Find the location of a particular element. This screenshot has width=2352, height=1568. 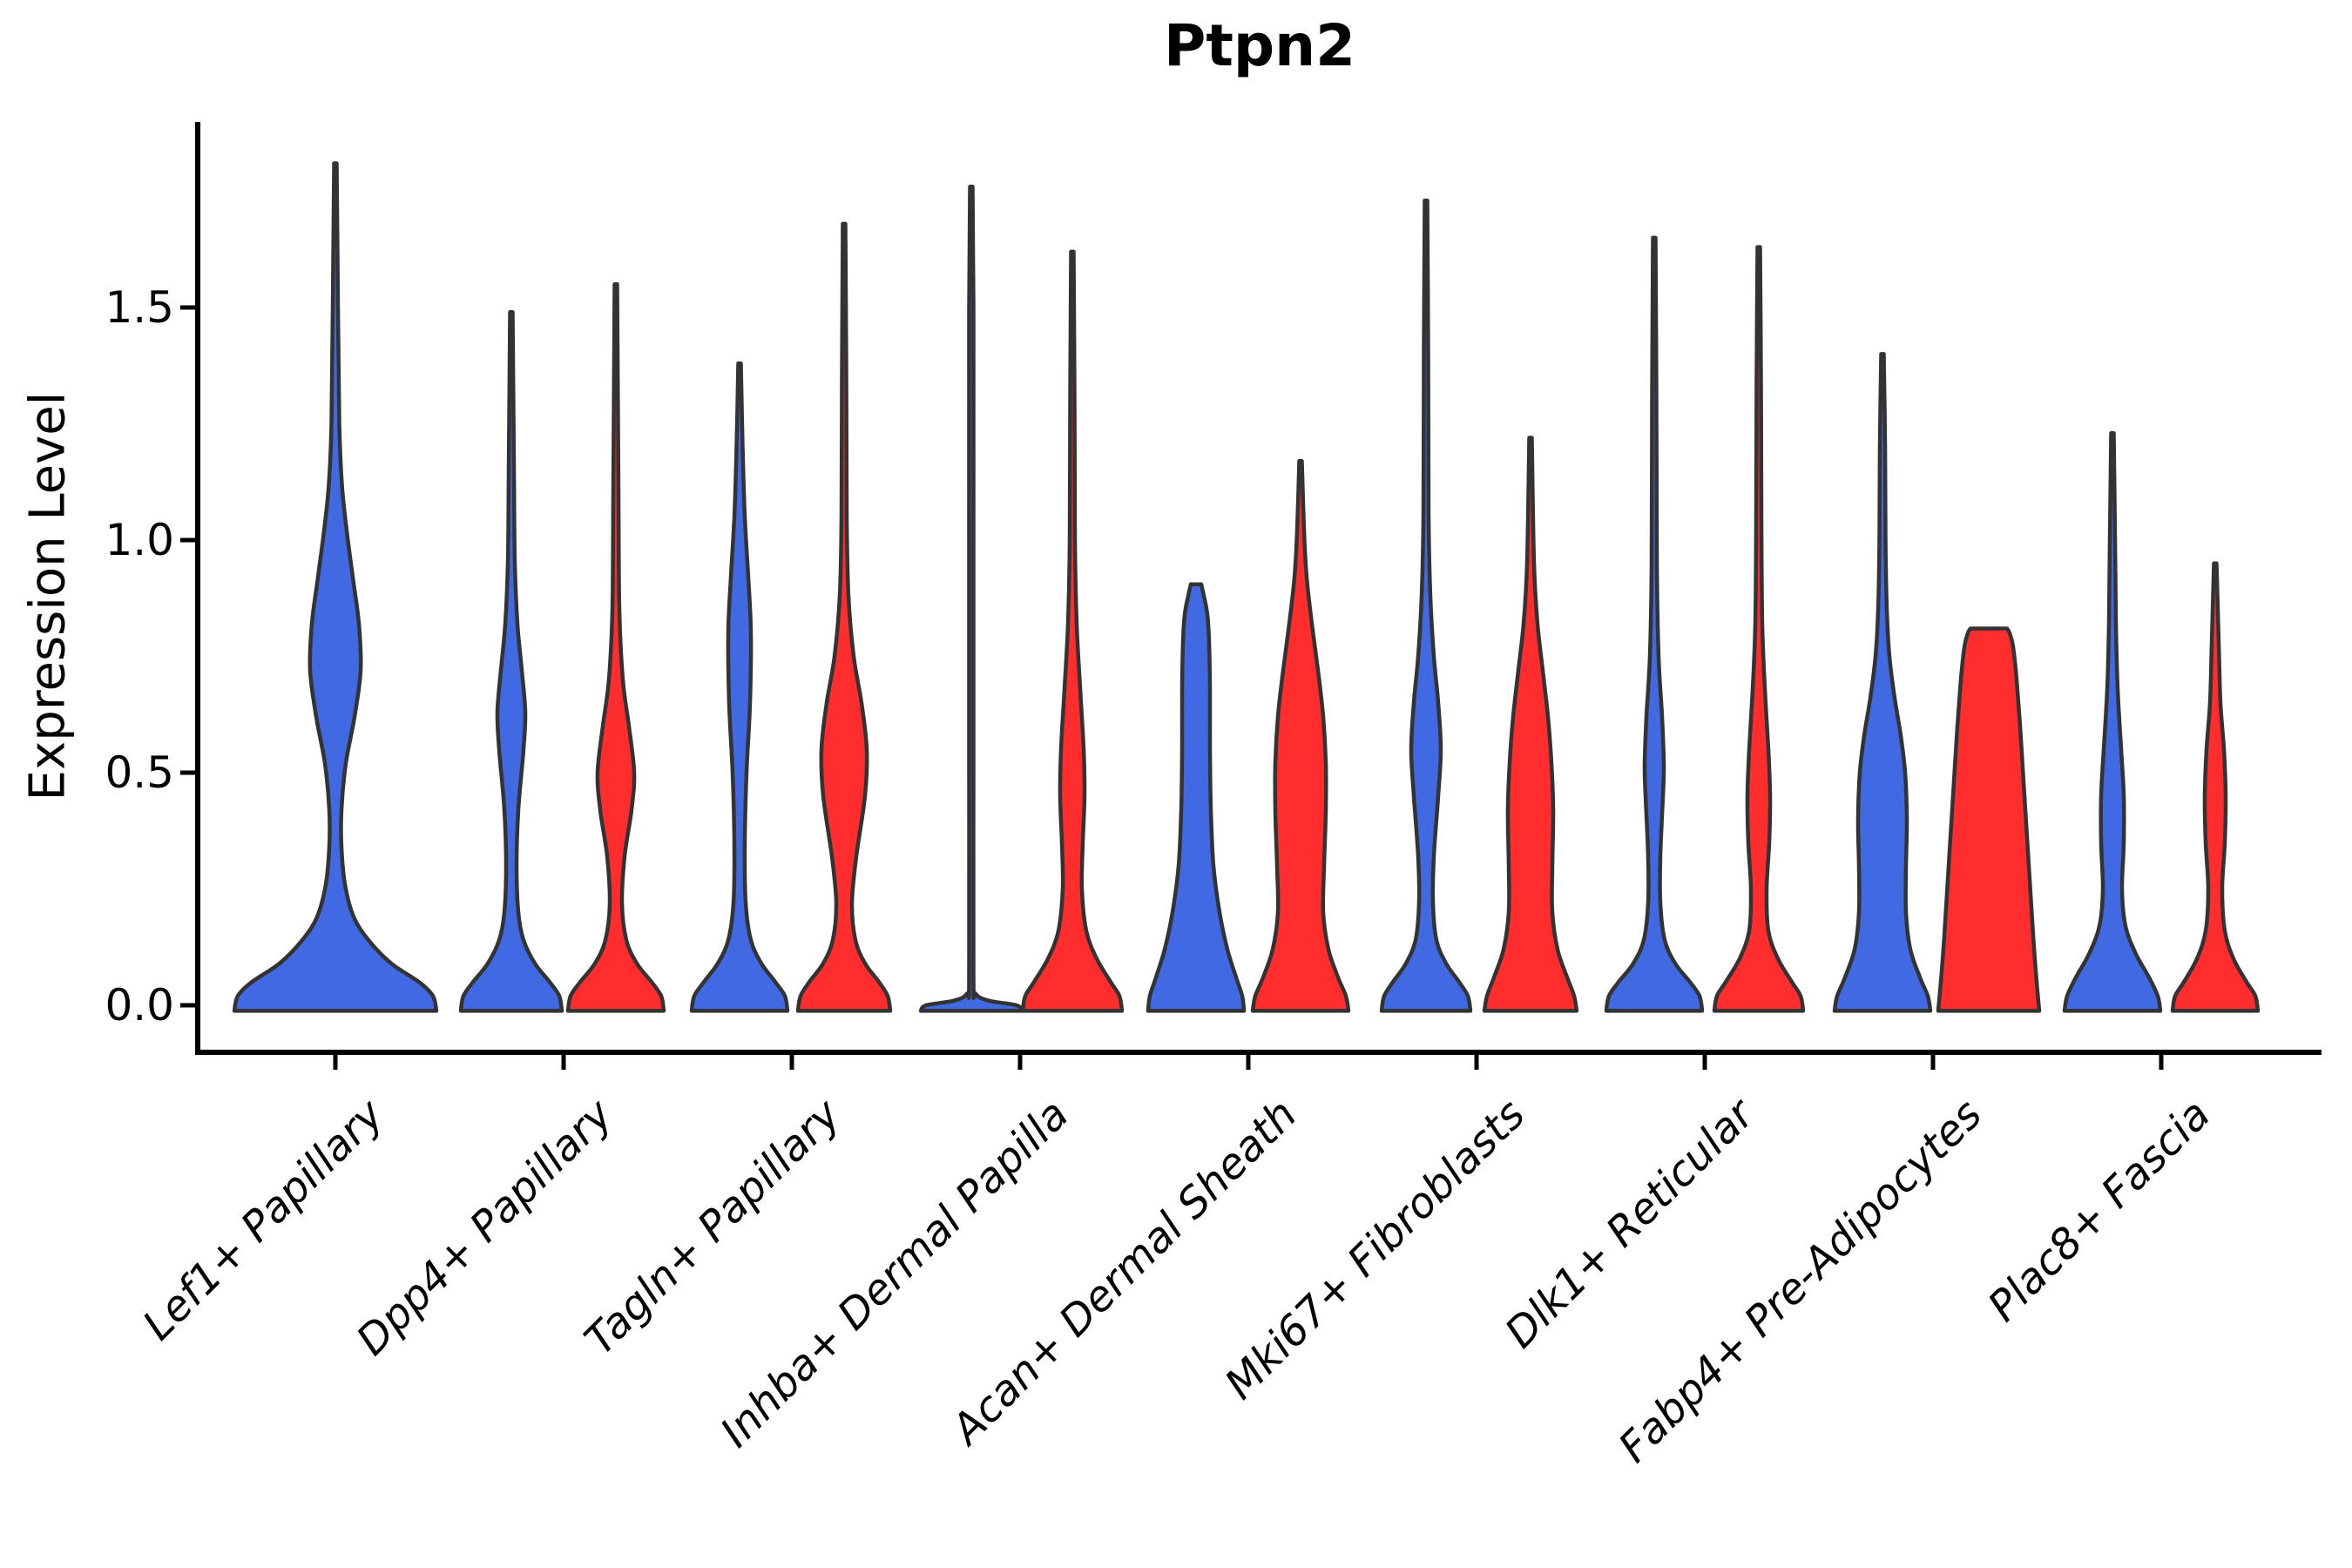

violin-red-Fabp4+ Pre-Adipocytes is located at coordinates (1989, 820).